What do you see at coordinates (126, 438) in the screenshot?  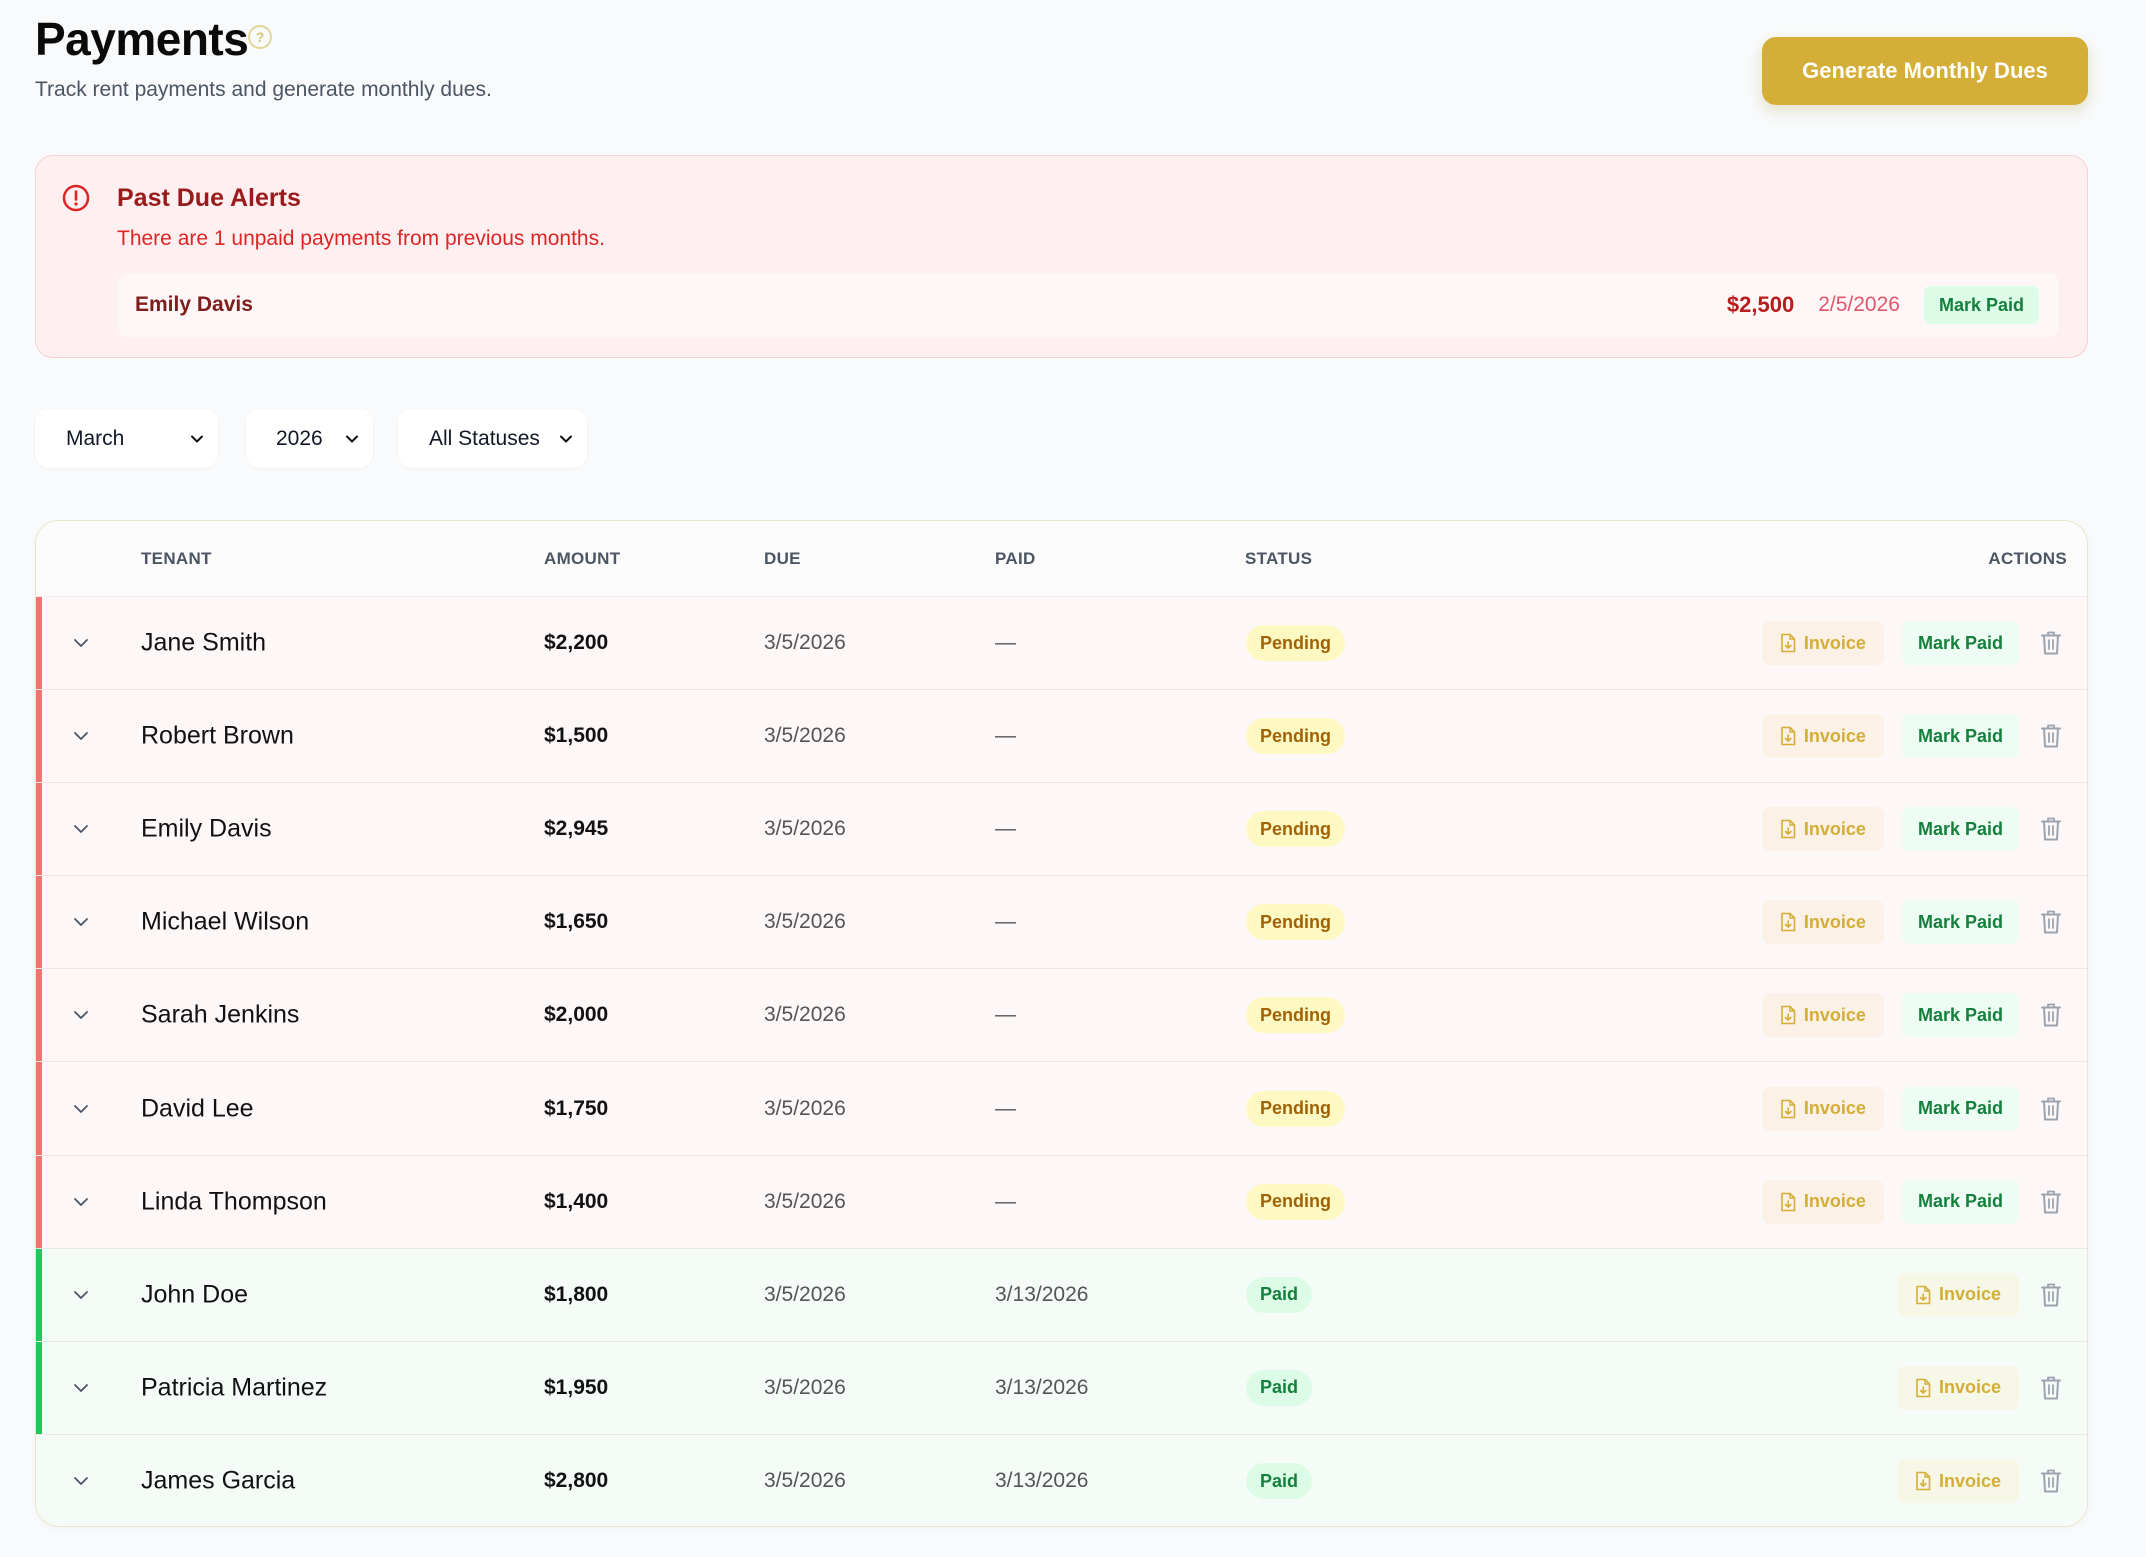 I see `month-select: March` at bounding box center [126, 438].